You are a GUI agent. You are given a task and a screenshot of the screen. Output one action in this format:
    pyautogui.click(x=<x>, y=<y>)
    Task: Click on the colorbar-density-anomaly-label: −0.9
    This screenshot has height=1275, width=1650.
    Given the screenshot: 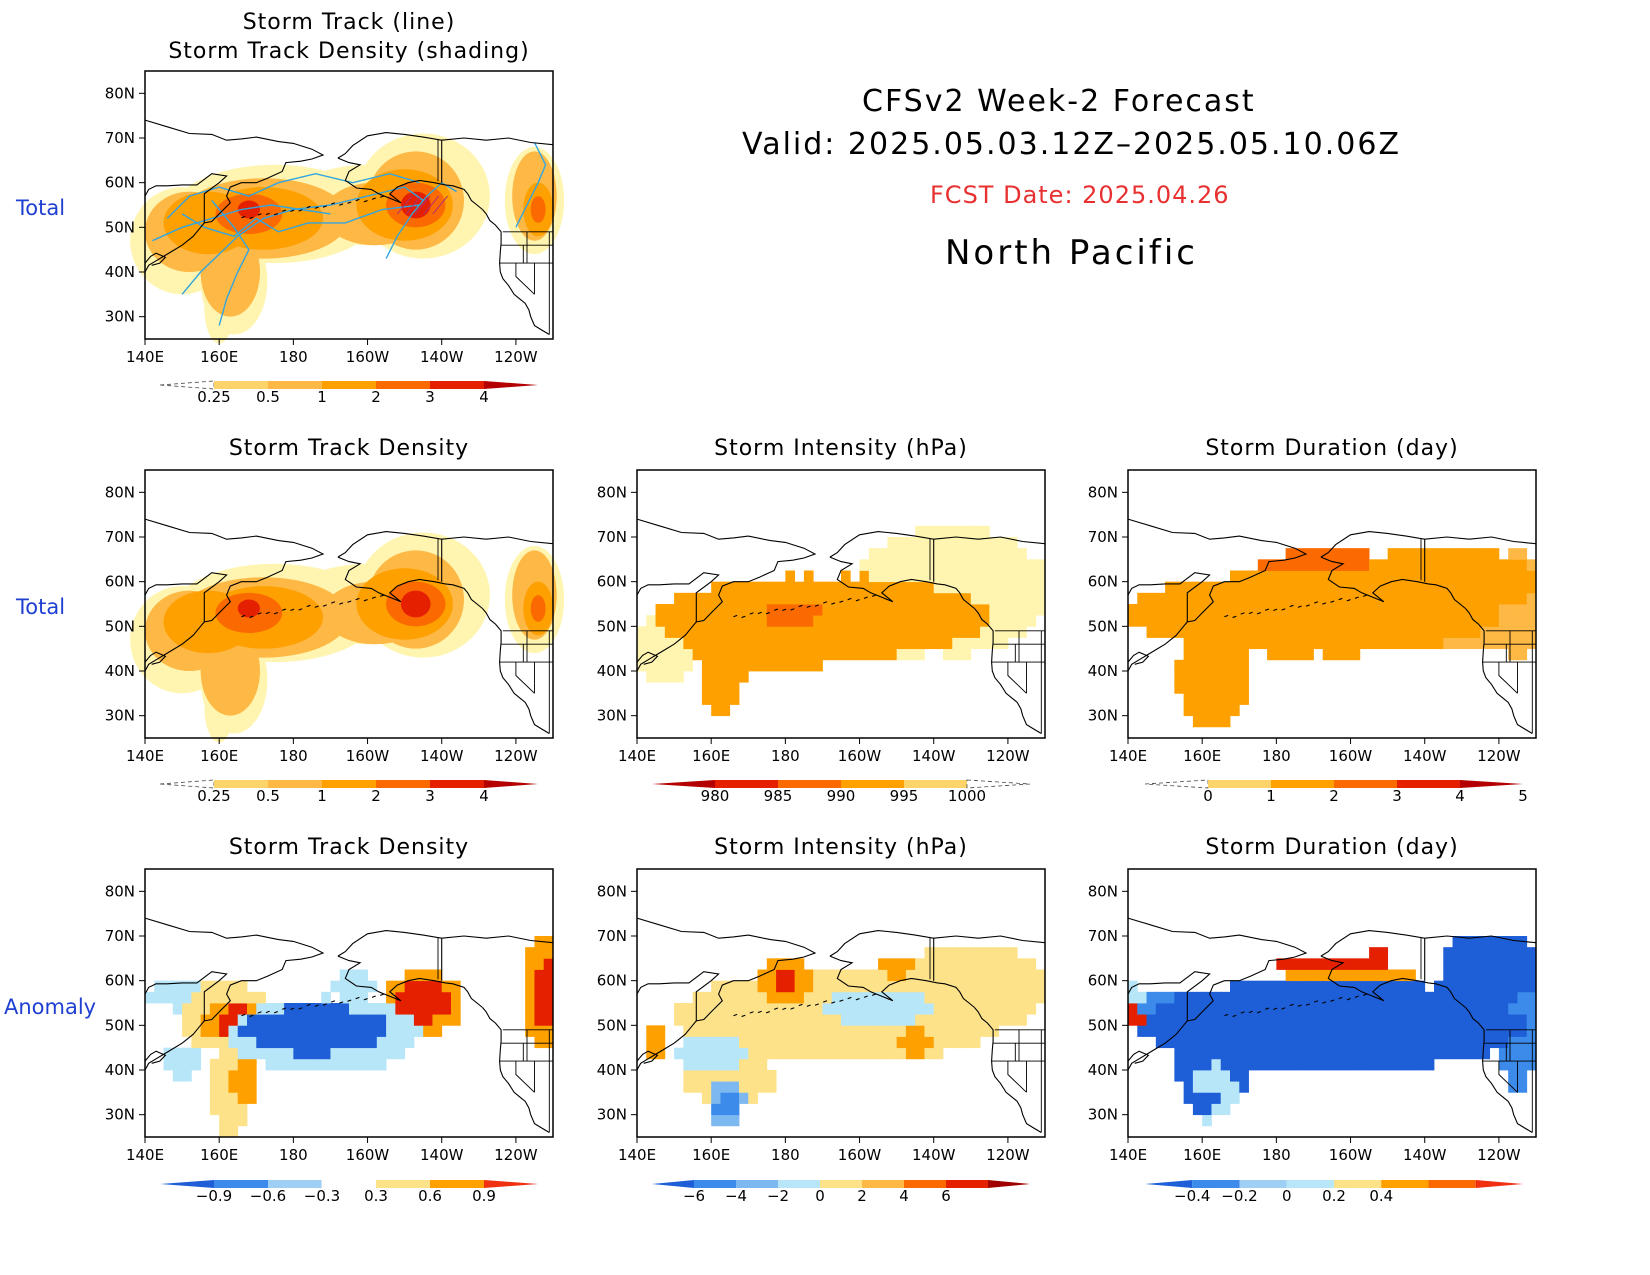 What is the action you would take?
    pyautogui.click(x=214, y=1196)
    